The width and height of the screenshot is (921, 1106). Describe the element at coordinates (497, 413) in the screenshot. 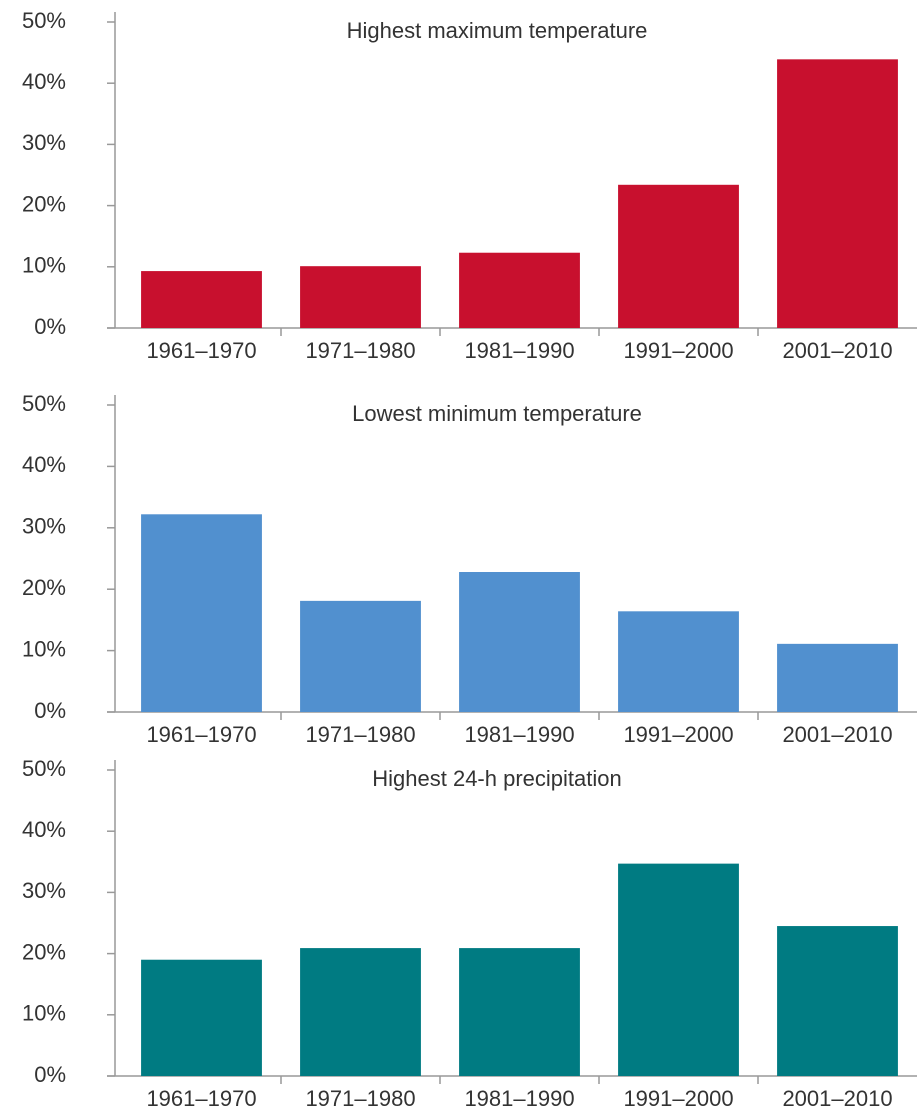

I see `chart-title: Lowest minimum temperature` at that location.